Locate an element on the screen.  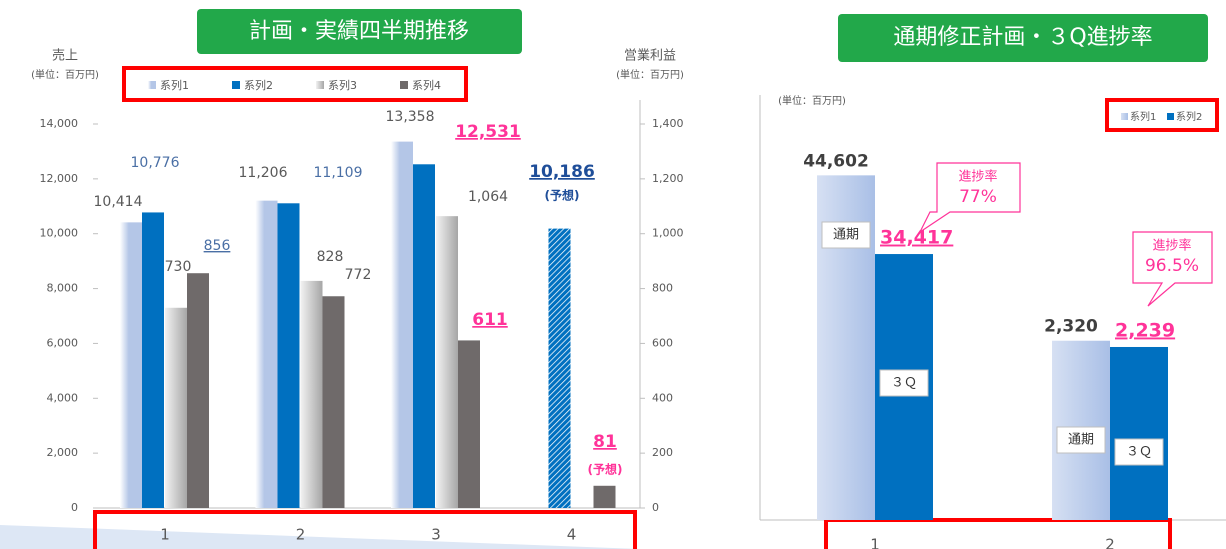
data-label: 81 is located at coordinates (605, 442).